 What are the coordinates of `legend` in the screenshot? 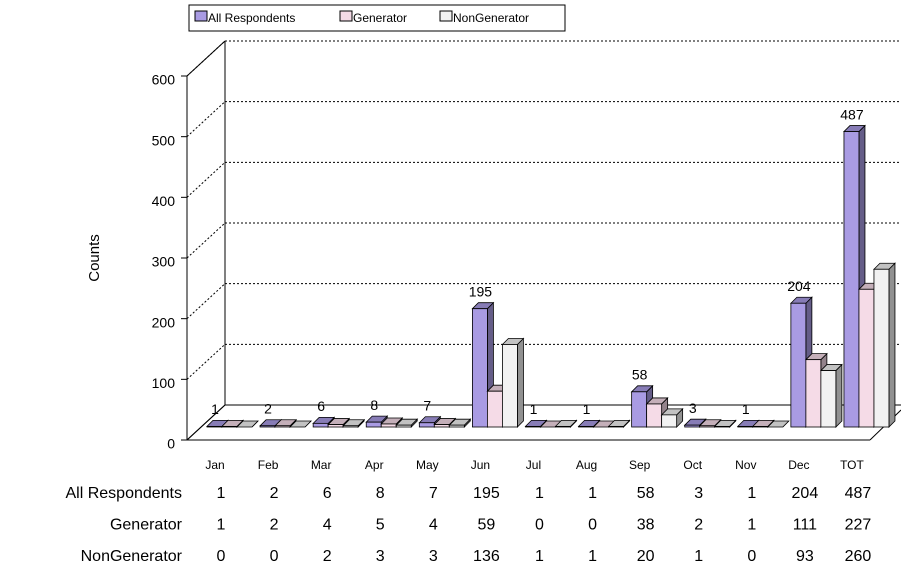 It's located at (377, 18).